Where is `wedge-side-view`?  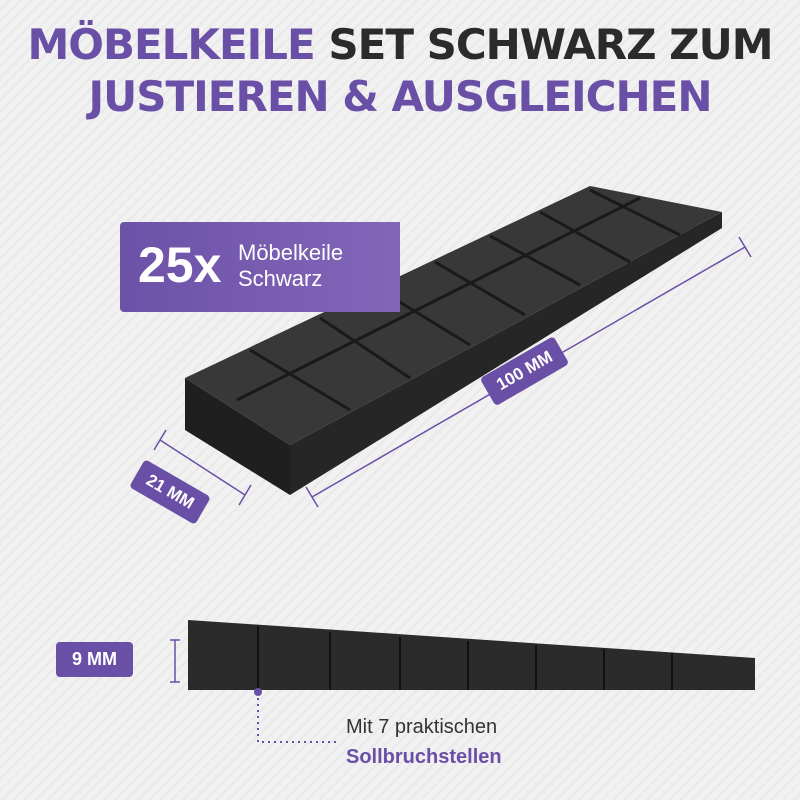
wedge-side-view is located at coordinates (471, 655).